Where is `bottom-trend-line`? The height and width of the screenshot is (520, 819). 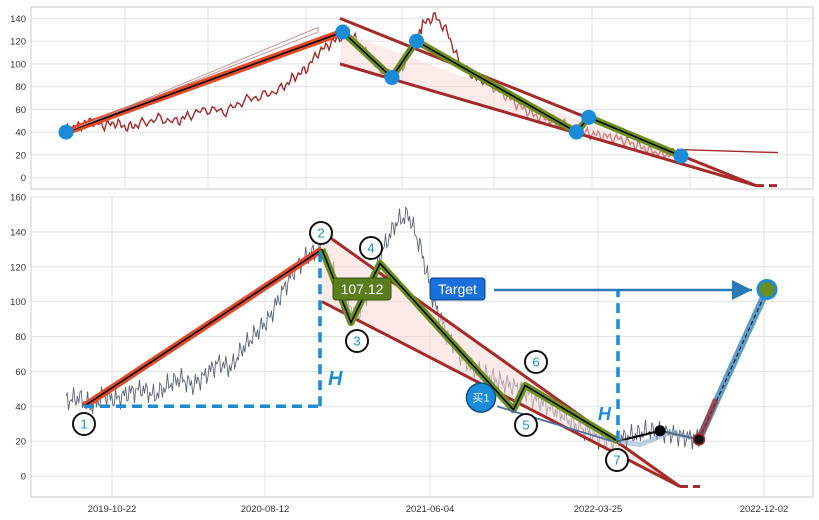
bottom-trend-line is located at coordinates (203, 327).